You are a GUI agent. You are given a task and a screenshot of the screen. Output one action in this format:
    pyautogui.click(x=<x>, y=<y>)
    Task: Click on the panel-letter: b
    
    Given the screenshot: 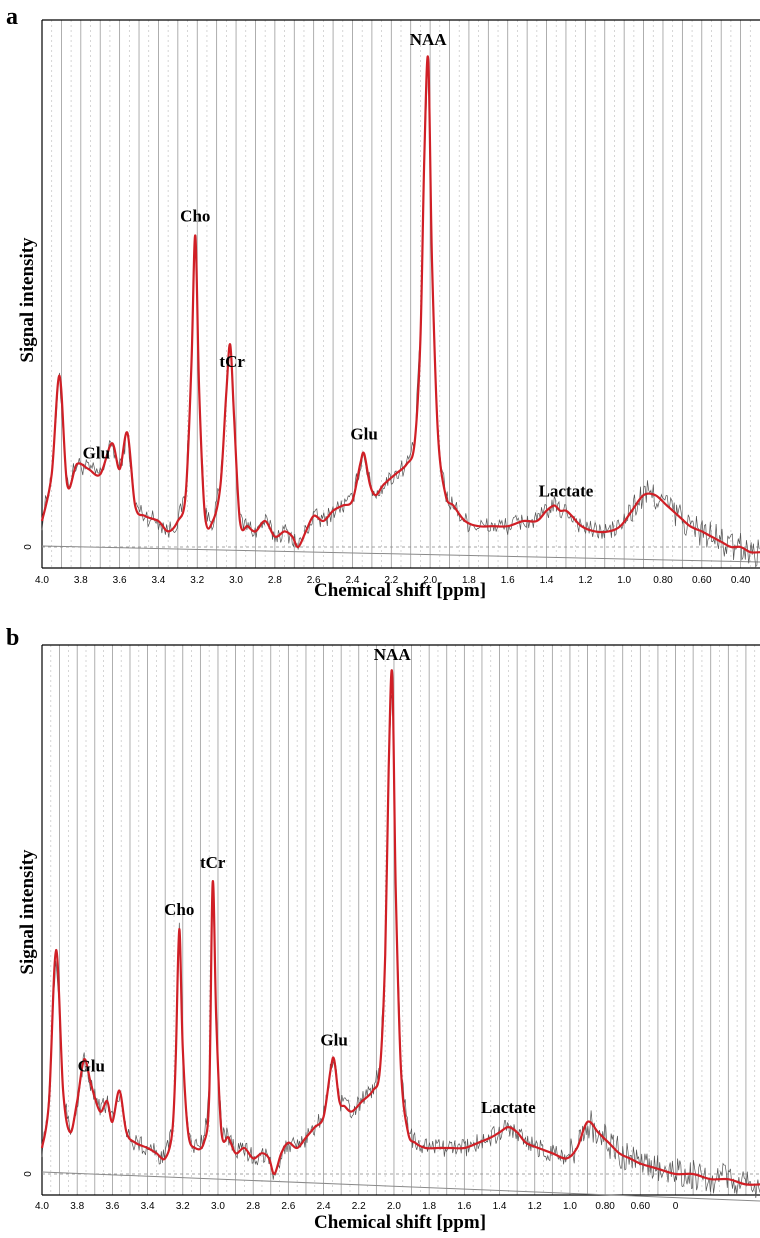 What is the action you would take?
    pyautogui.click(x=12, y=638)
    